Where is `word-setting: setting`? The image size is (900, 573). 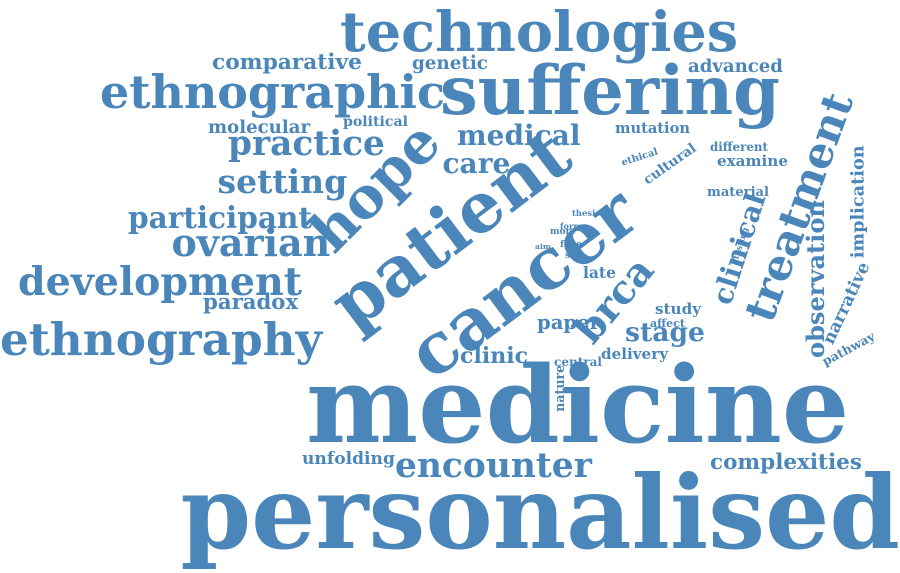
word-setting: setting is located at coordinates (283, 181).